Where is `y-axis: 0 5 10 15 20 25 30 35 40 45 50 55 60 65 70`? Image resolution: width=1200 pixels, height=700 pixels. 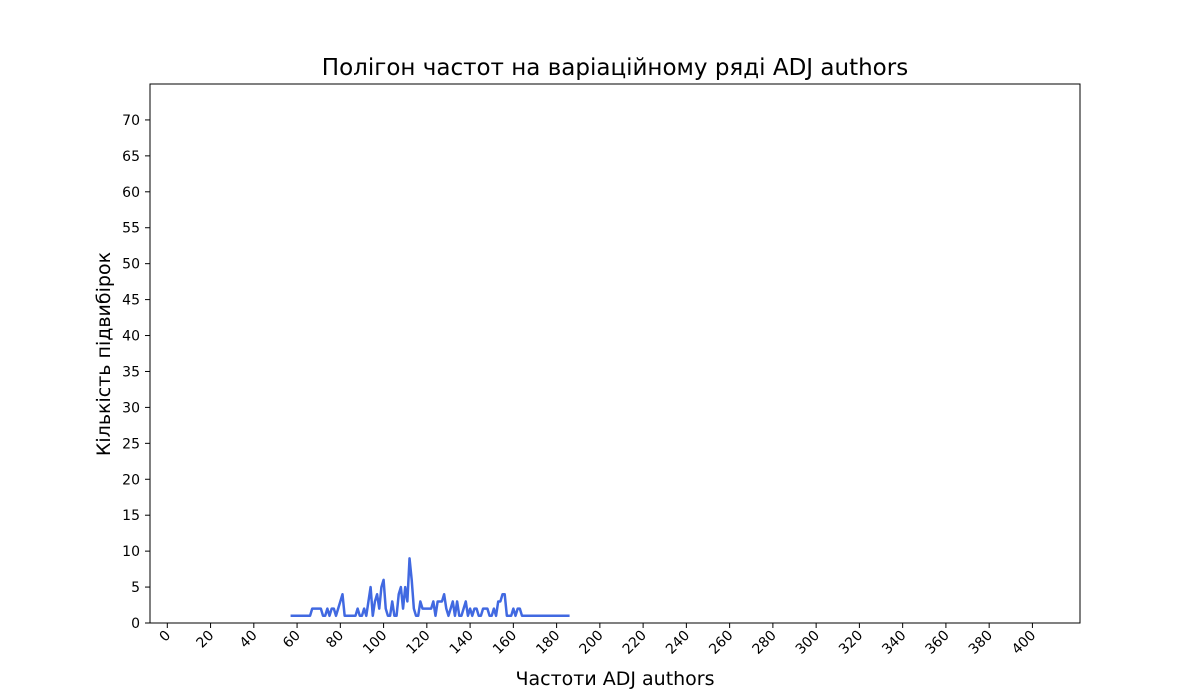 y-axis: 0 5 10 15 20 25 30 35 40 45 50 55 60 65 70 is located at coordinates (136, 372).